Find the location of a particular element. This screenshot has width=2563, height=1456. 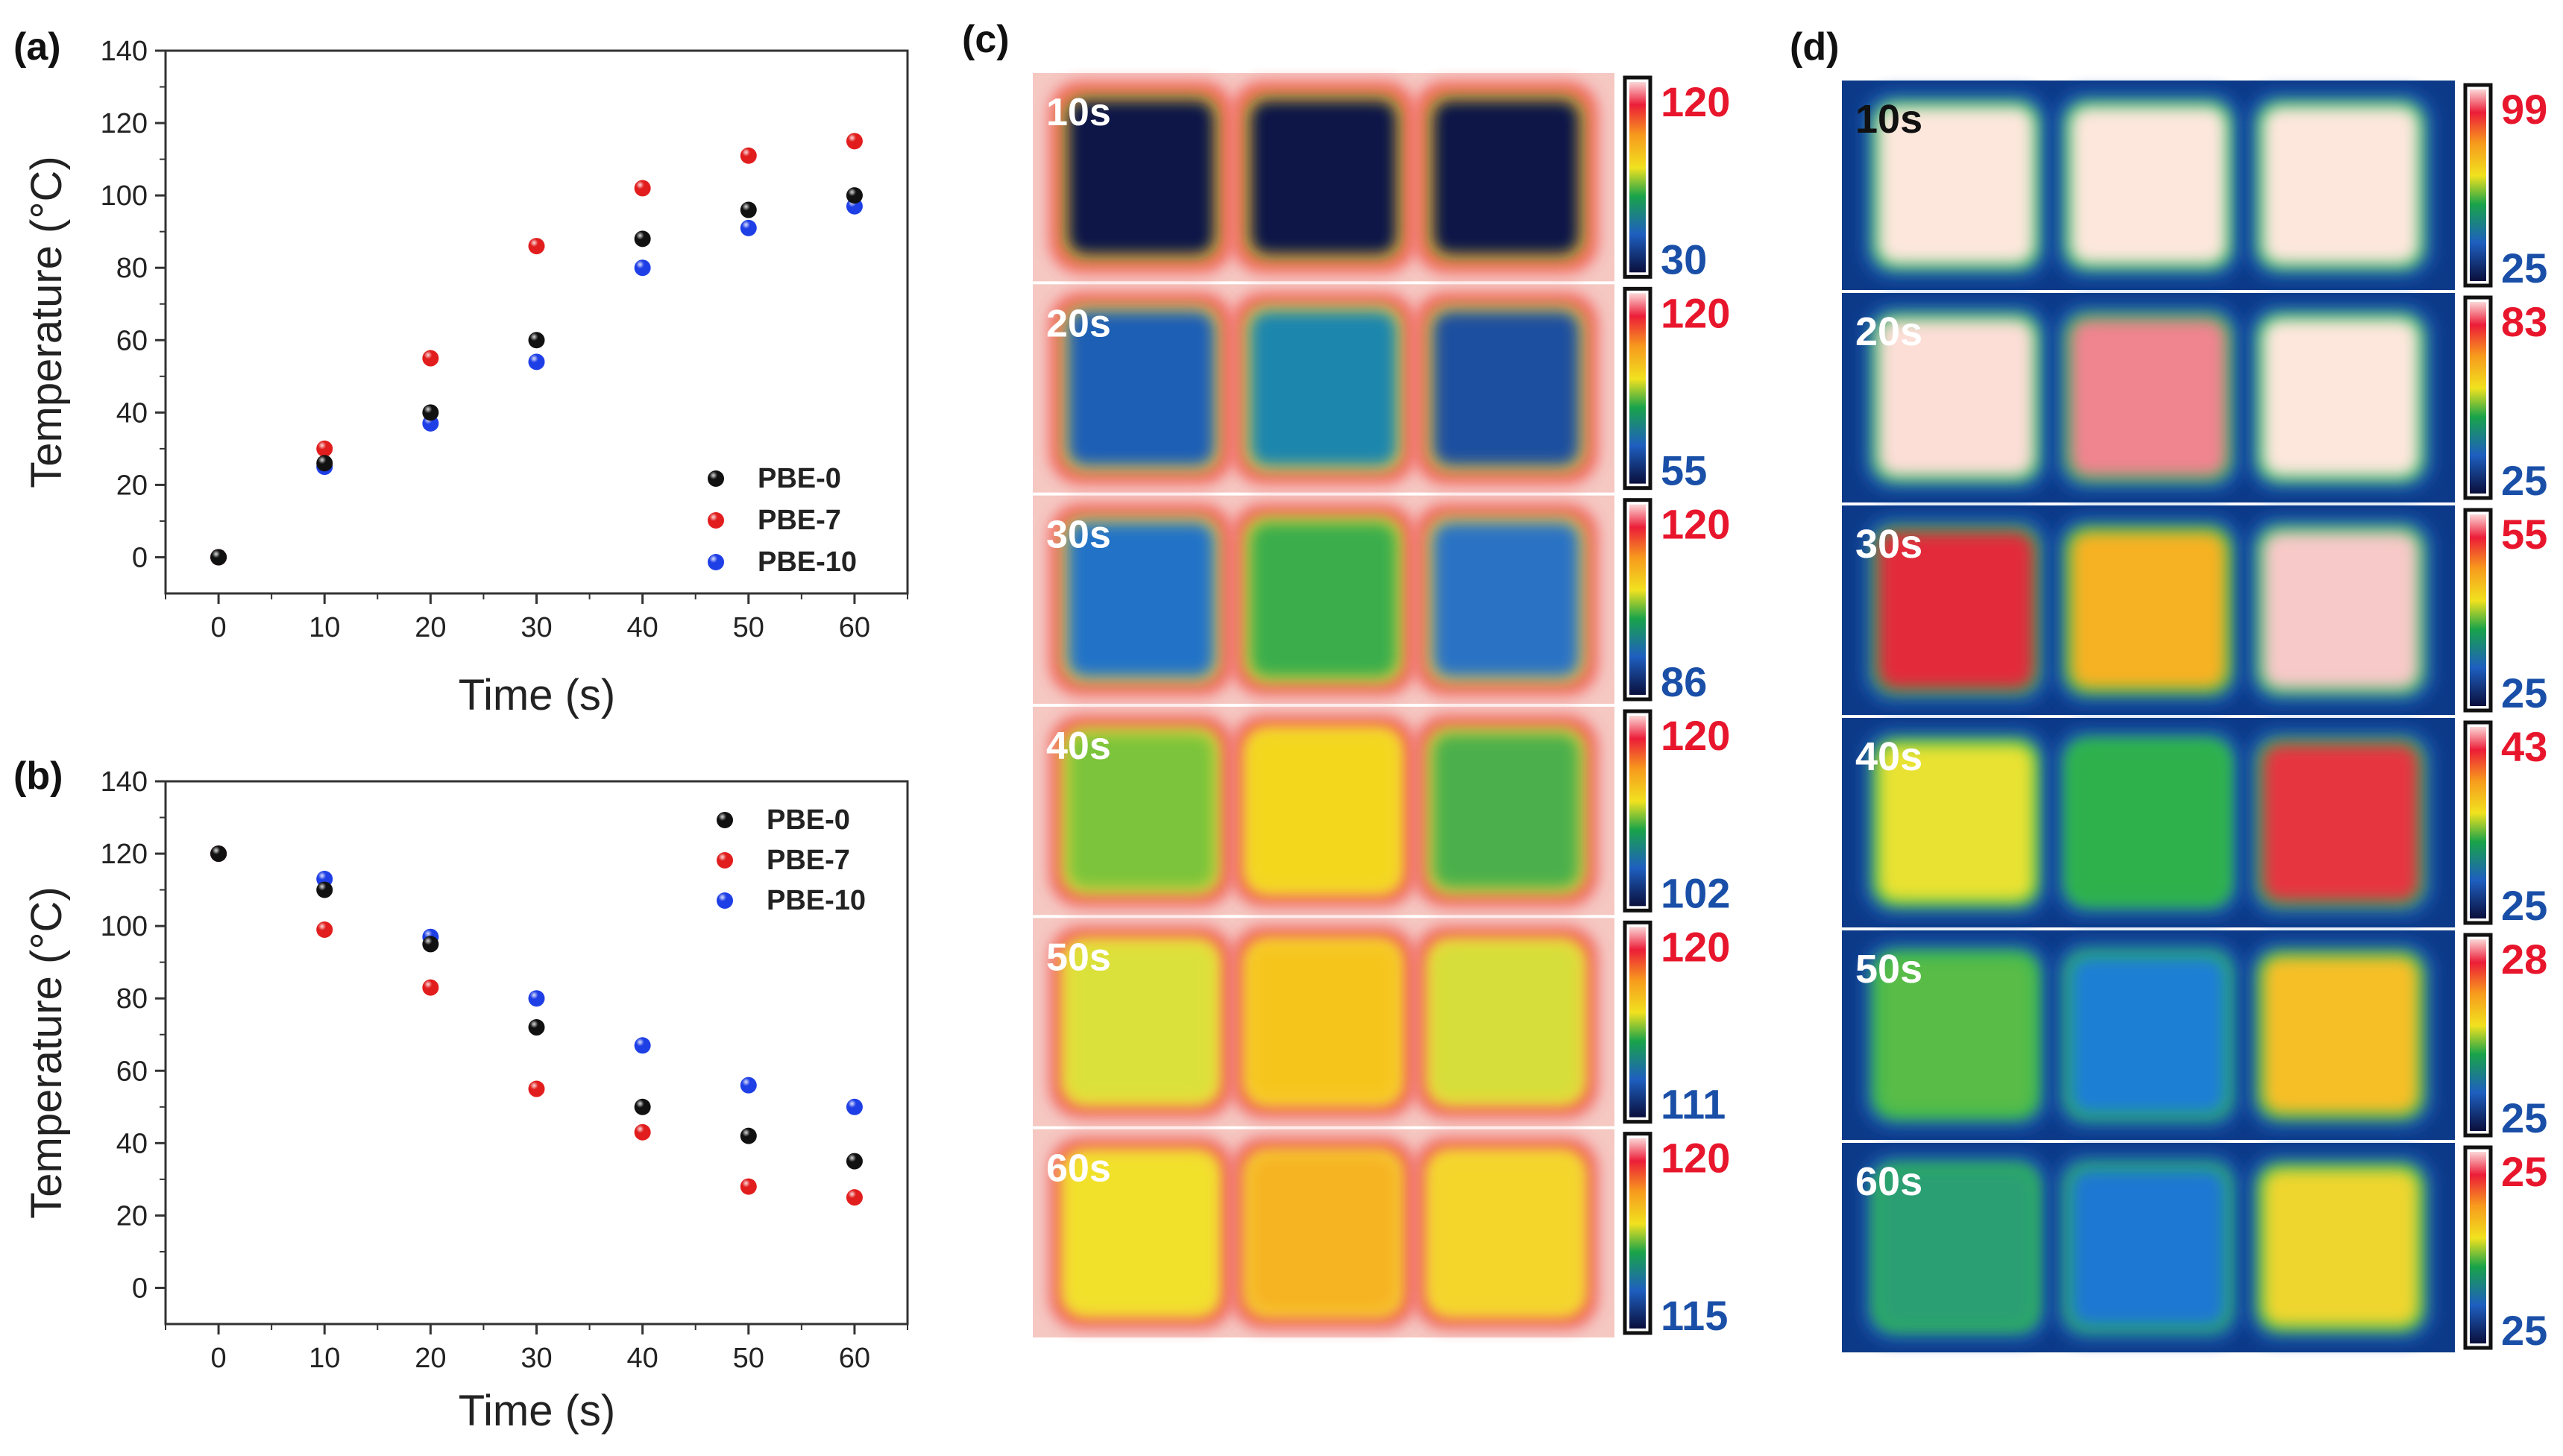

time-label: 60s is located at coordinates (1888, 1181).